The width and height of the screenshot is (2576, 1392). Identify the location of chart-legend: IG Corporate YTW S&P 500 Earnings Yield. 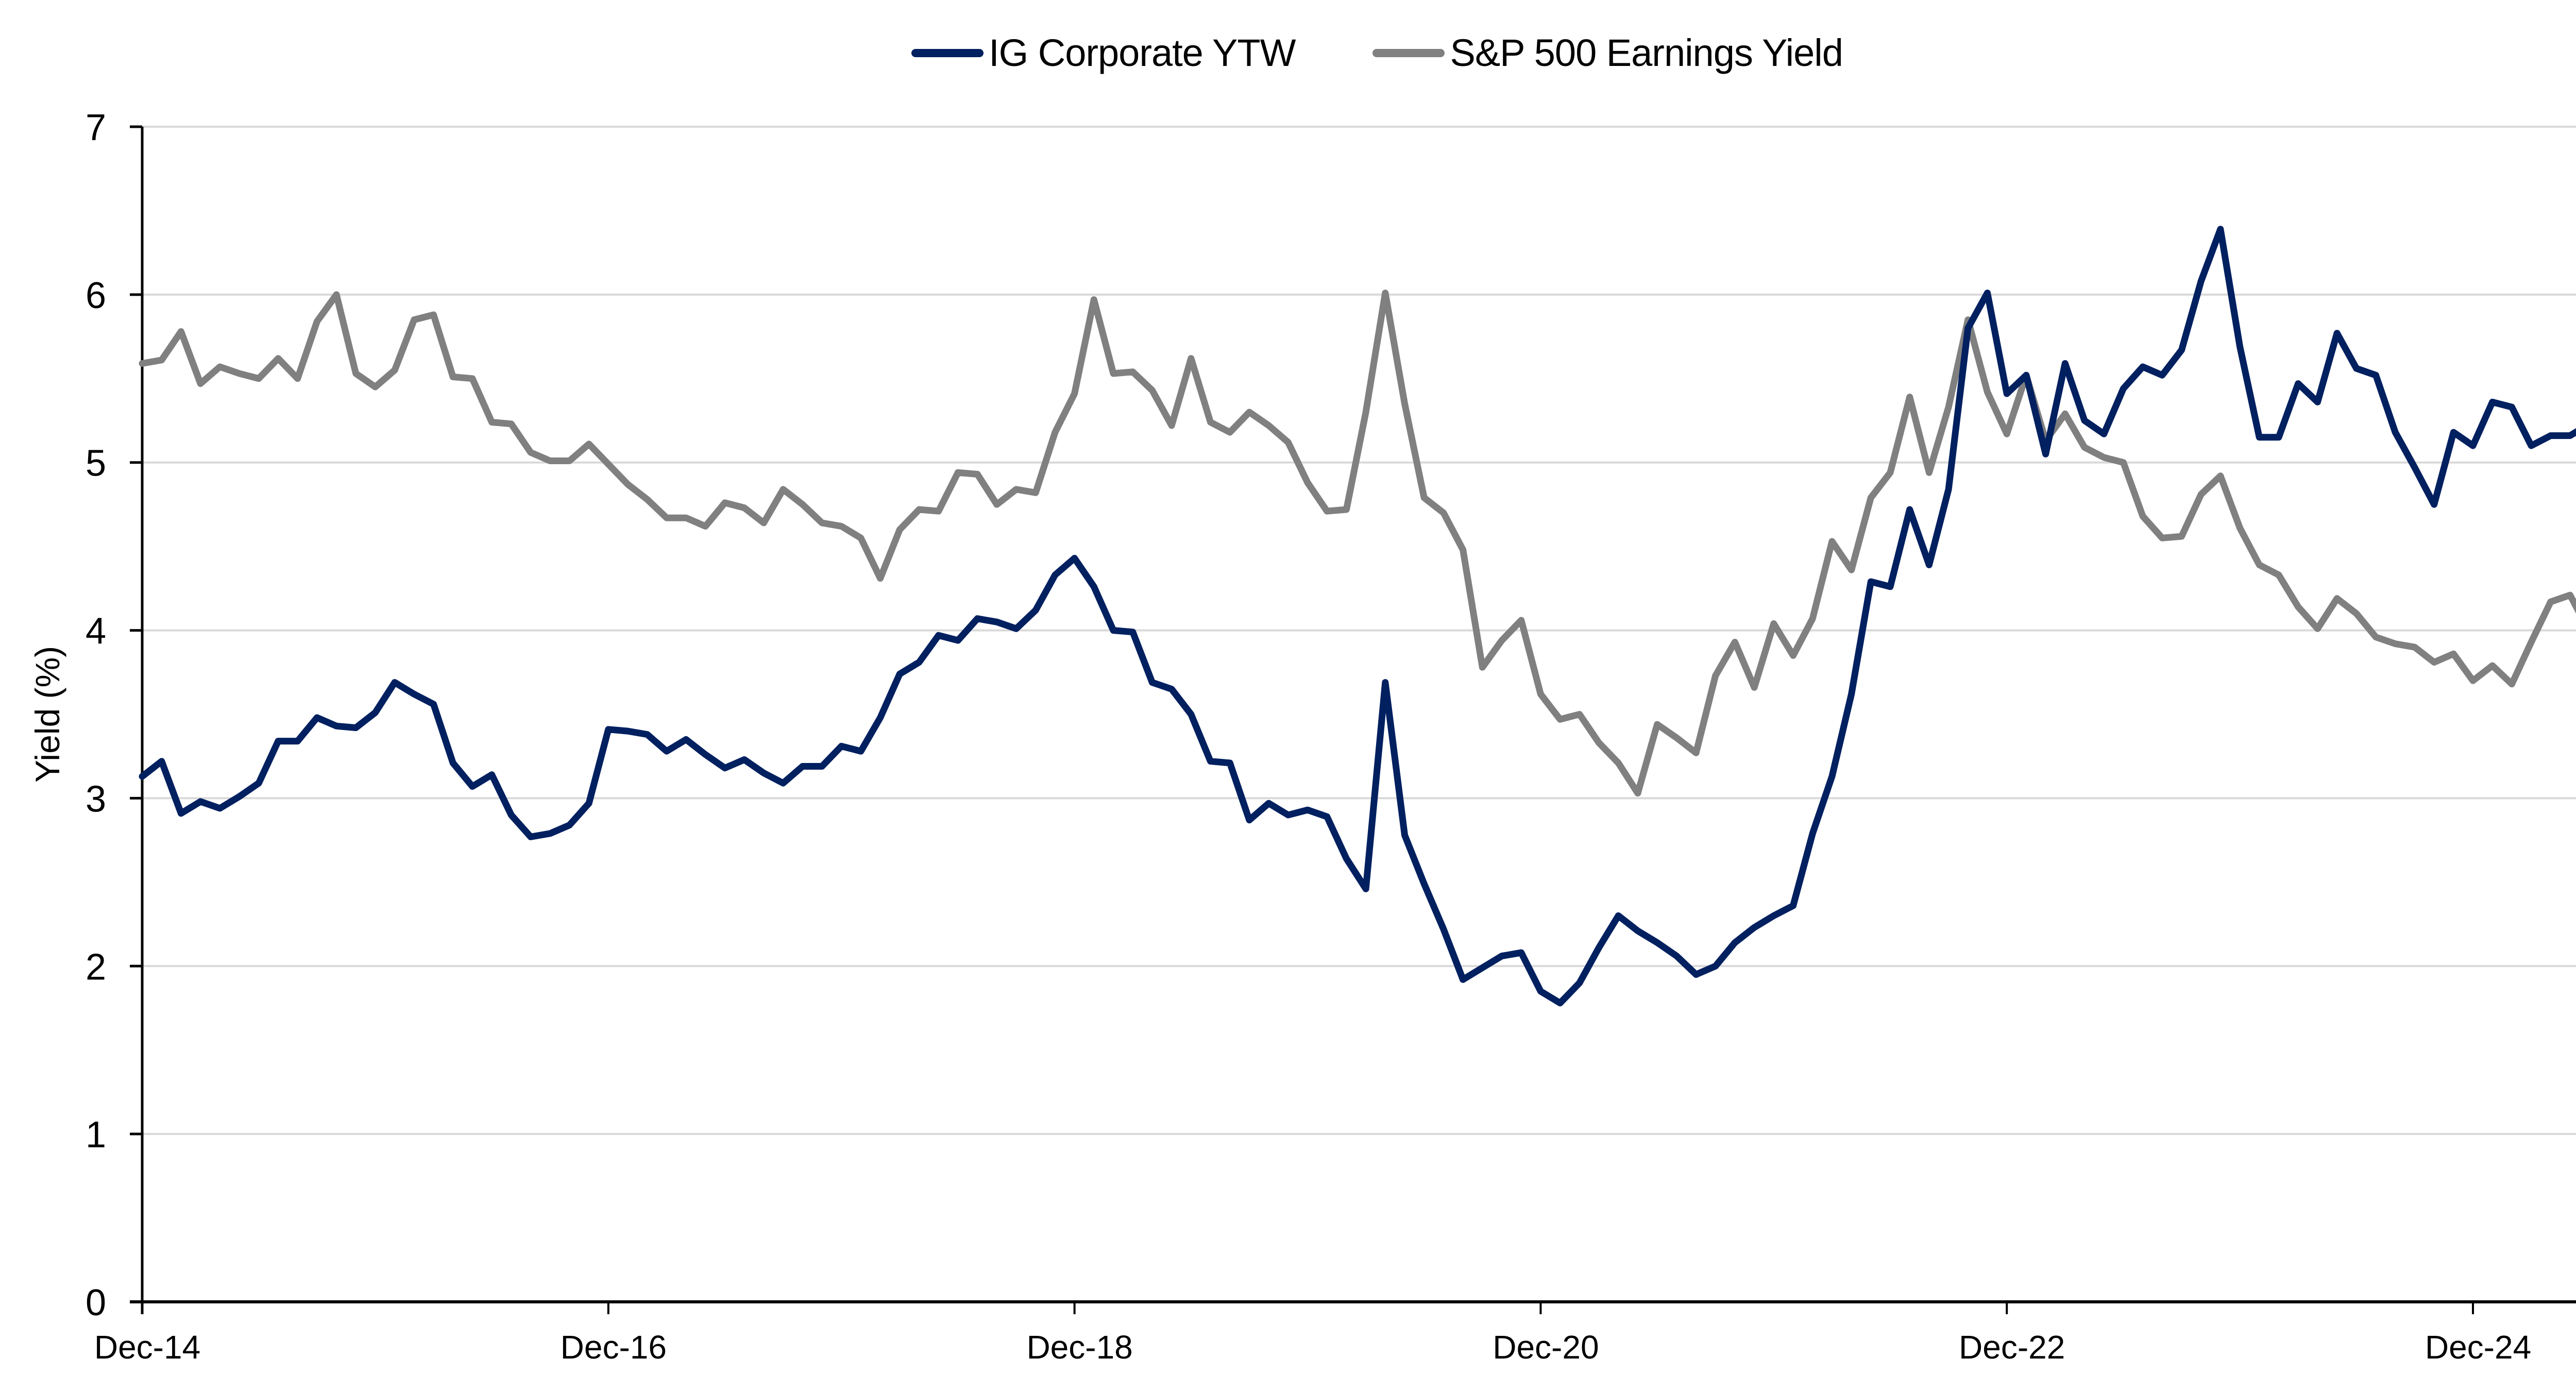
(1288, 53).